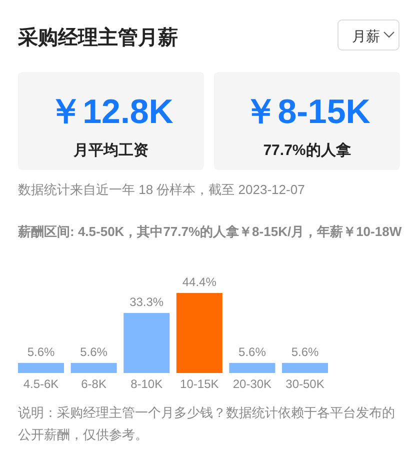 The width and height of the screenshot is (419, 464). What do you see at coordinates (307, 150) in the screenshot?
I see `text: 77.7%的人拿` at bounding box center [307, 150].